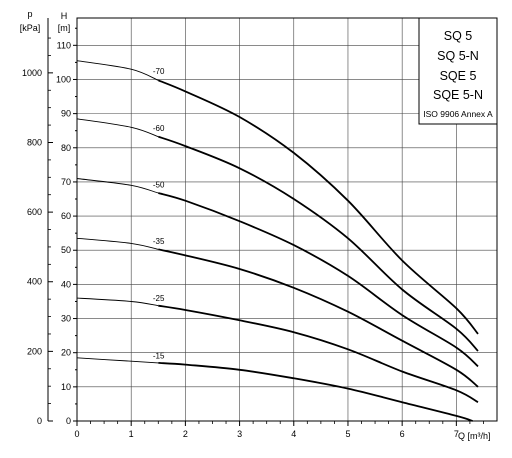 The image size is (512, 458). What do you see at coordinates (66, 387) in the screenshot?
I see `head-tick-label: 10` at bounding box center [66, 387].